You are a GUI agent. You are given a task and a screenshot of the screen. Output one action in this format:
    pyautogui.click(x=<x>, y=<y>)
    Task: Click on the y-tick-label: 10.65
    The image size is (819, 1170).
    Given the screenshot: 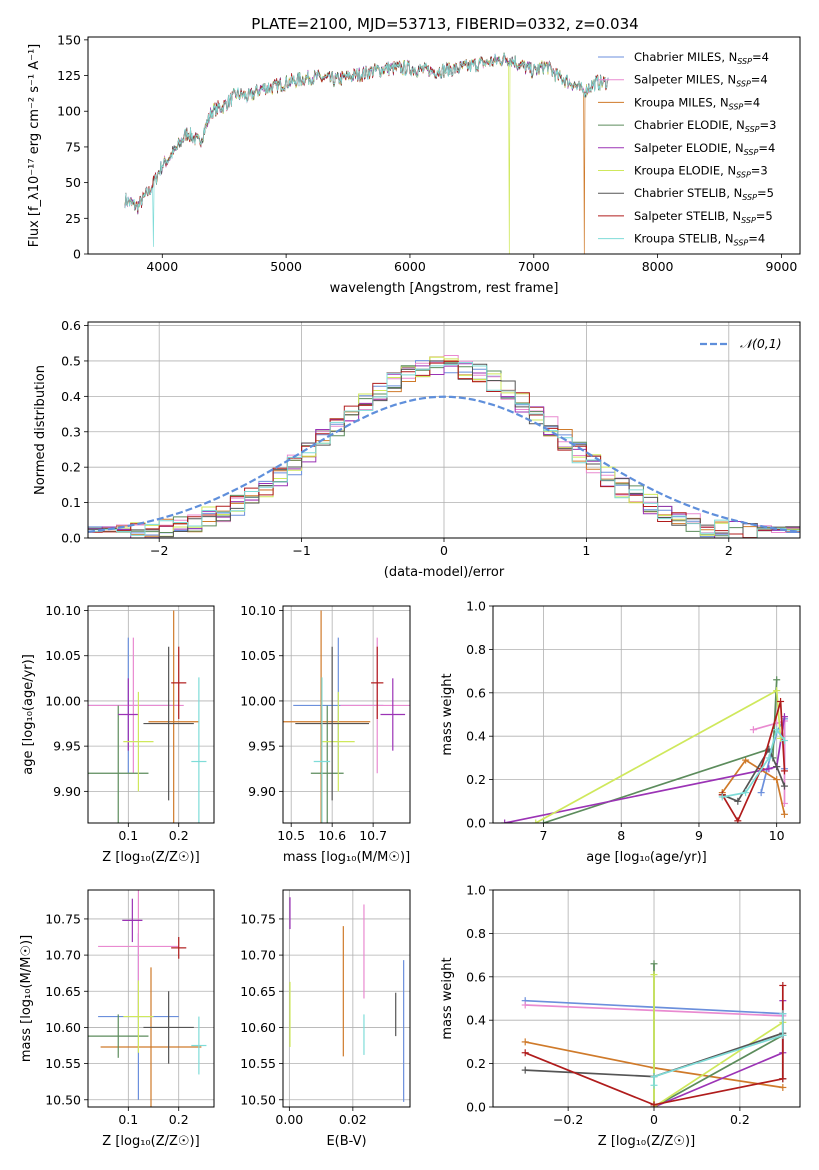 What is the action you would take?
    pyautogui.click(x=63, y=991)
    